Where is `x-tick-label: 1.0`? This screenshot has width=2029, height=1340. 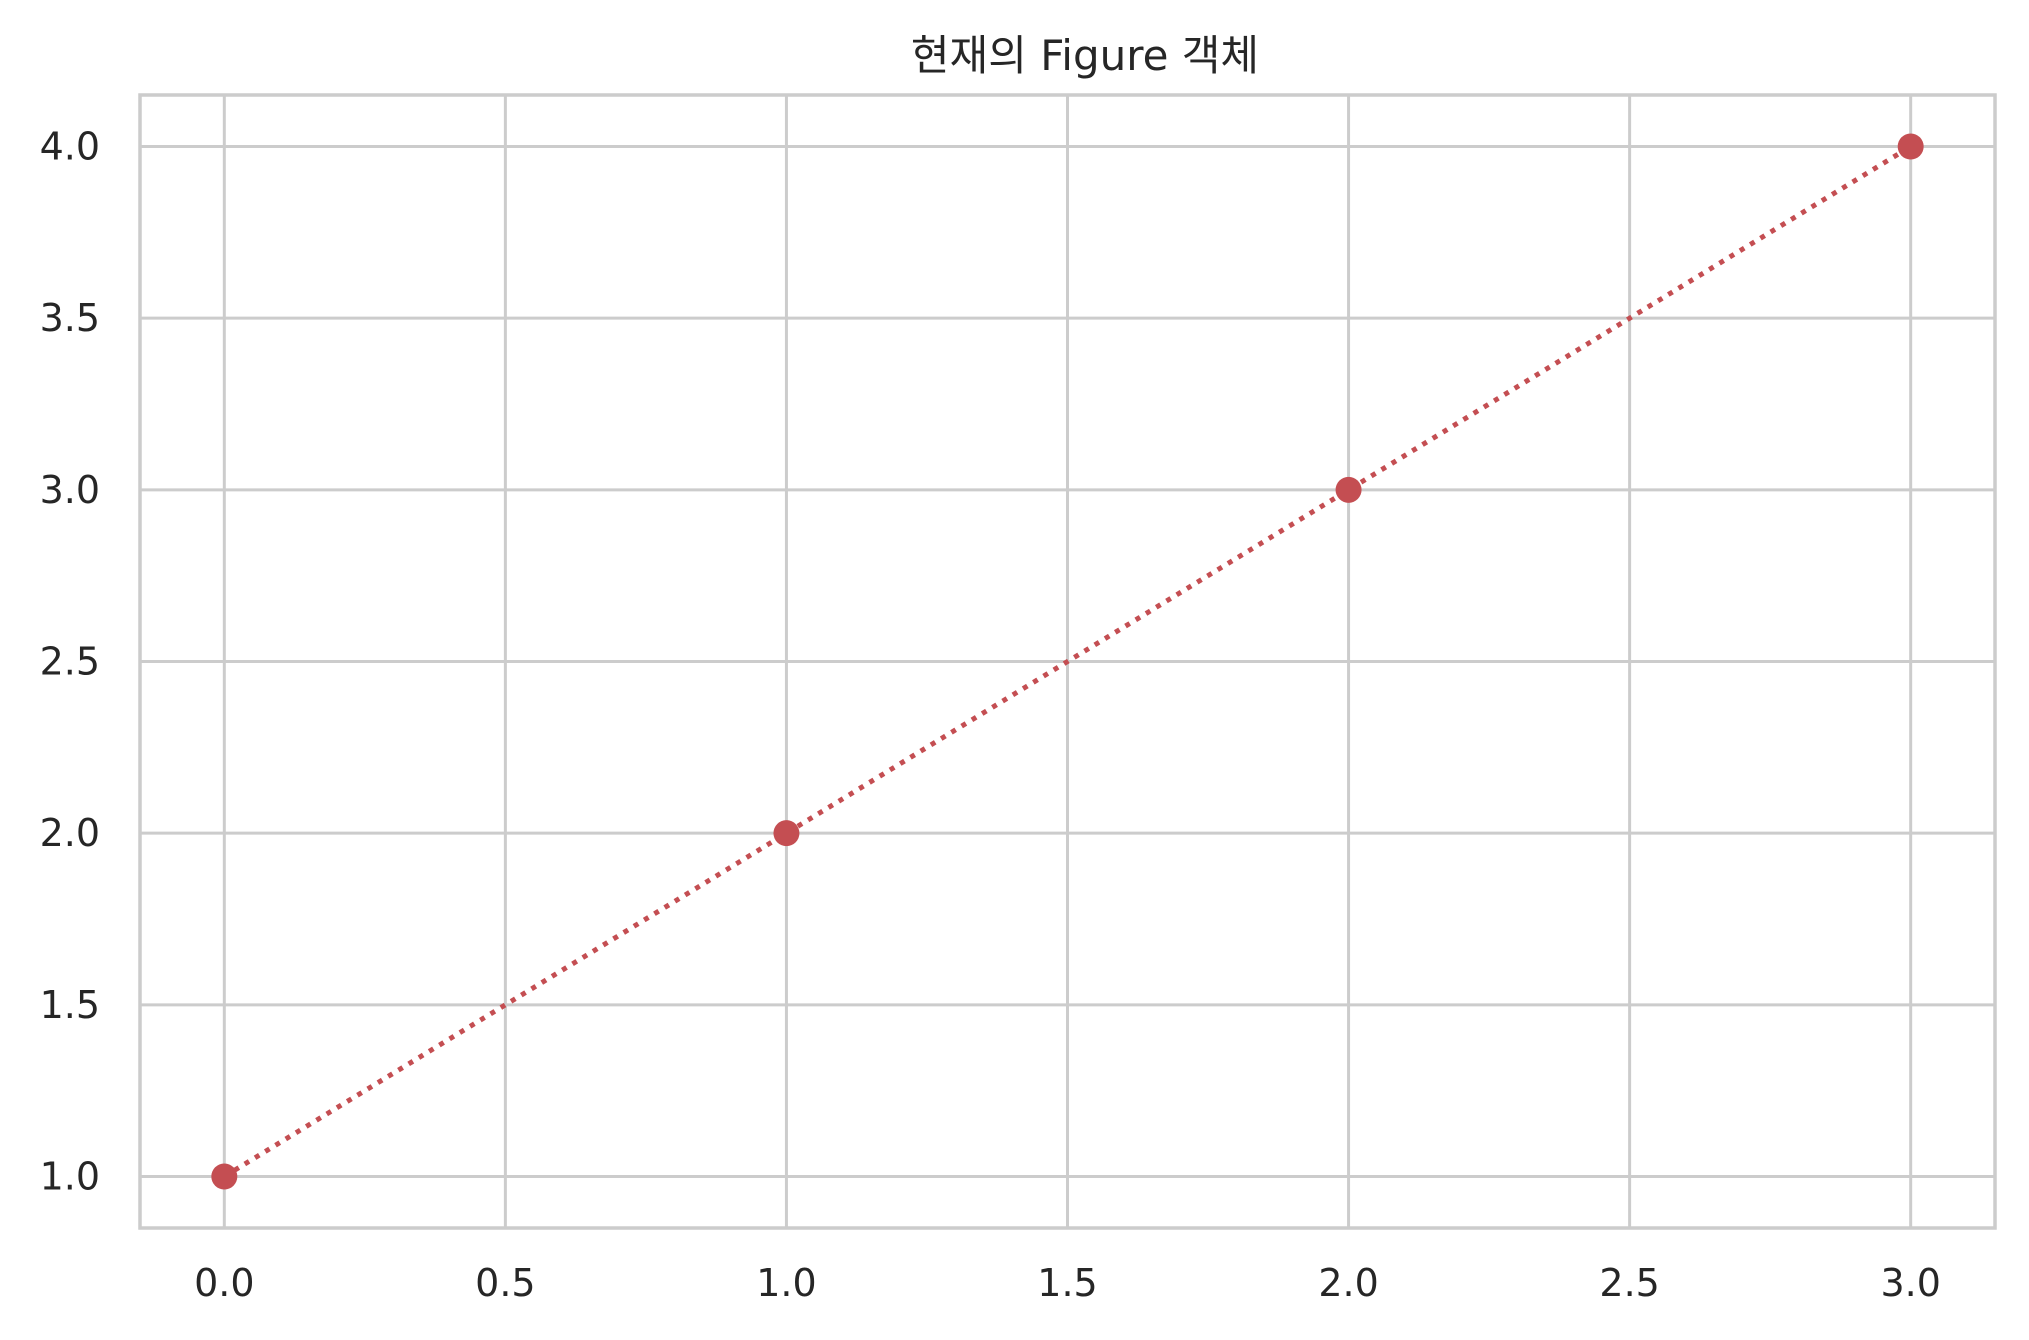
x-tick-label: 1.0 is located at coordinates (786, 1283).